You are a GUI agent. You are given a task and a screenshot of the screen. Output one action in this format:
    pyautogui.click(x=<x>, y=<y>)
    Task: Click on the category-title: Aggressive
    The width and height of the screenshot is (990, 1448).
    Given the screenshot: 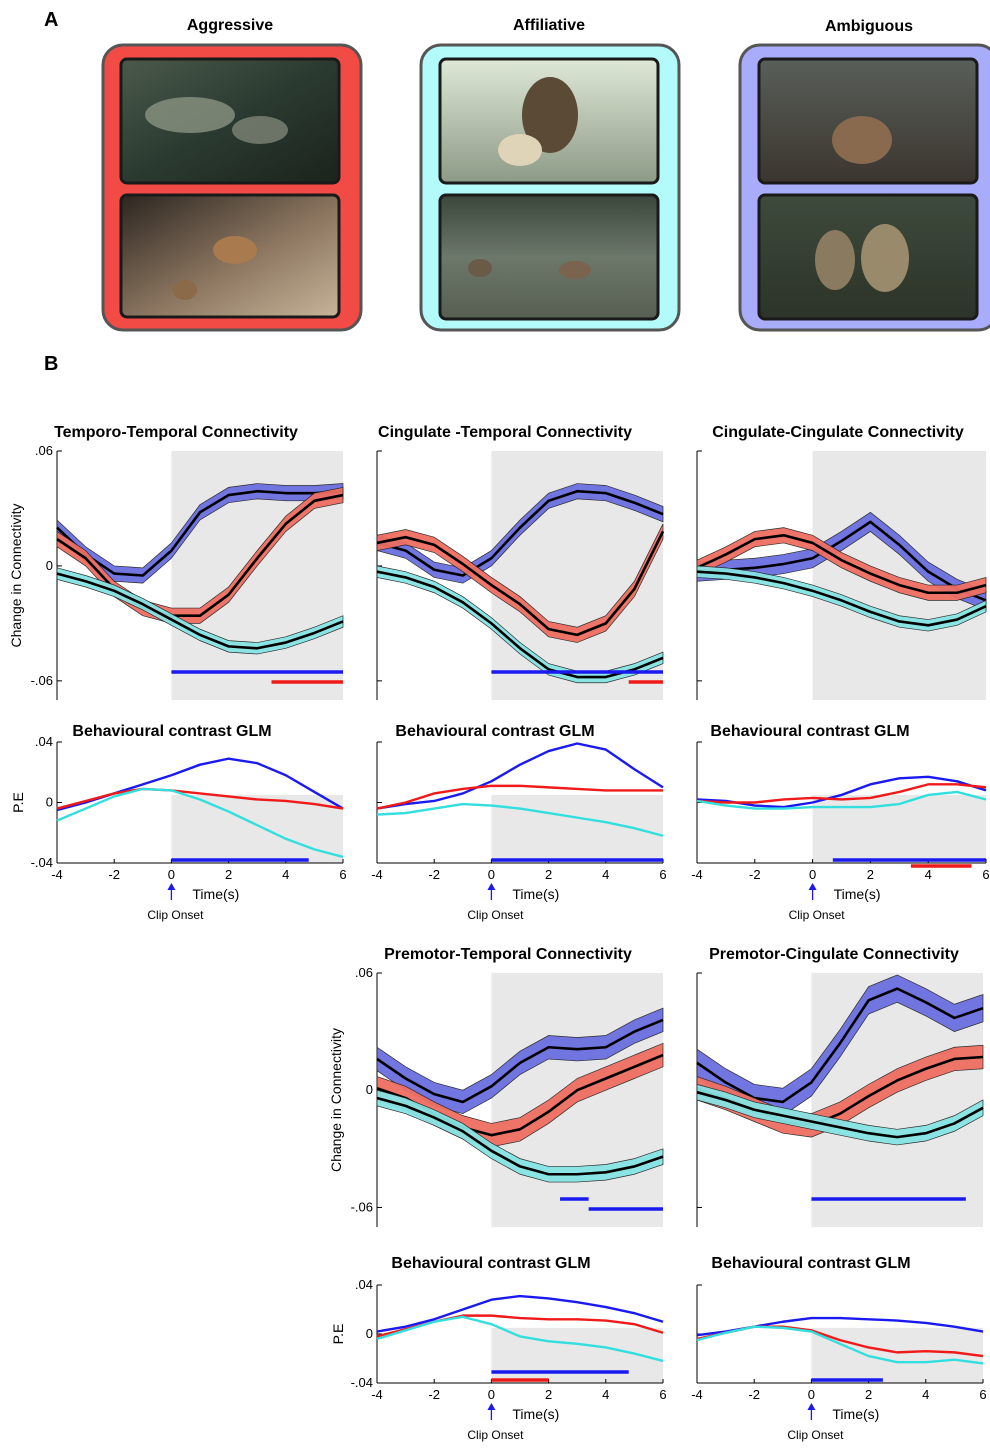 What is the action you would take?
    pyautogui.click(x=230, y=25)
    